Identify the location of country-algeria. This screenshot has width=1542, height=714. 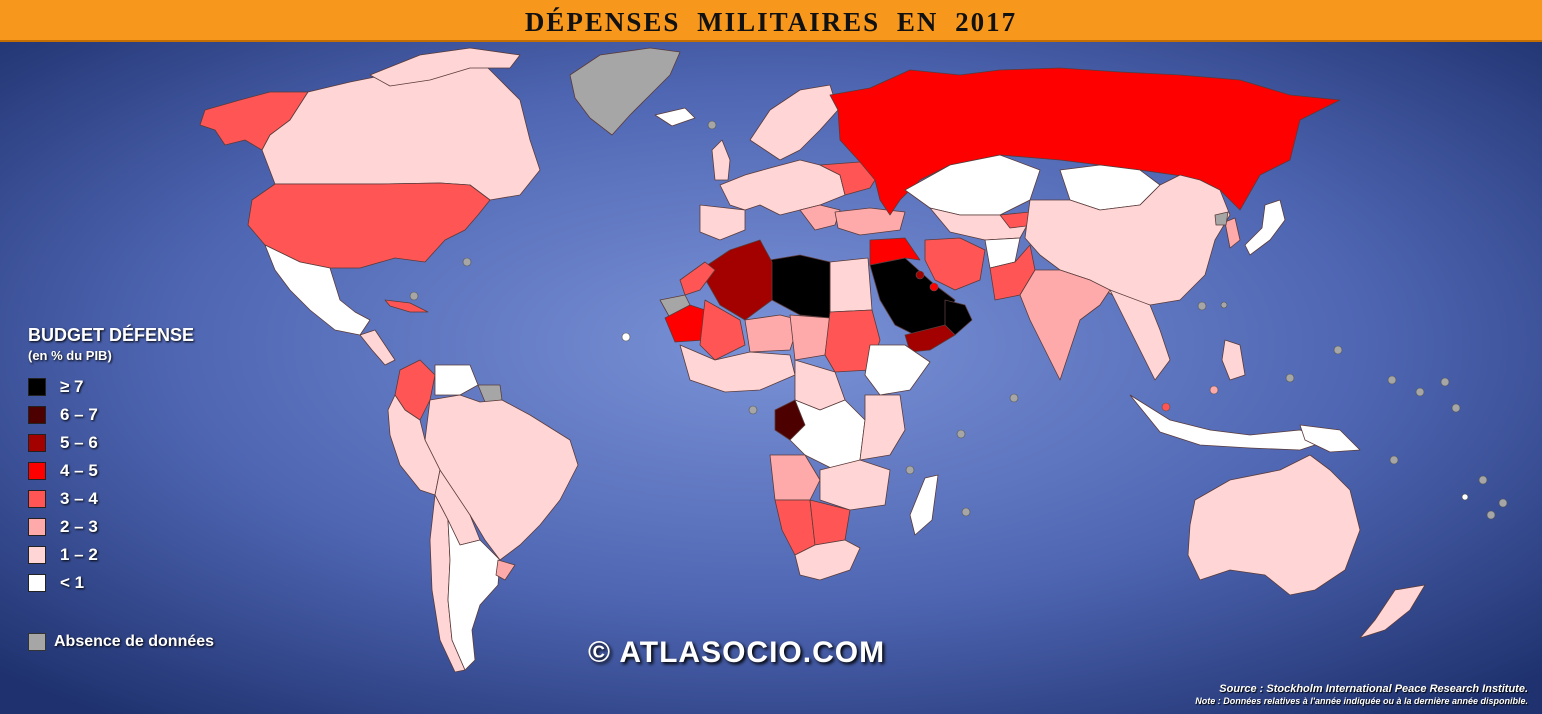
(736, 280).